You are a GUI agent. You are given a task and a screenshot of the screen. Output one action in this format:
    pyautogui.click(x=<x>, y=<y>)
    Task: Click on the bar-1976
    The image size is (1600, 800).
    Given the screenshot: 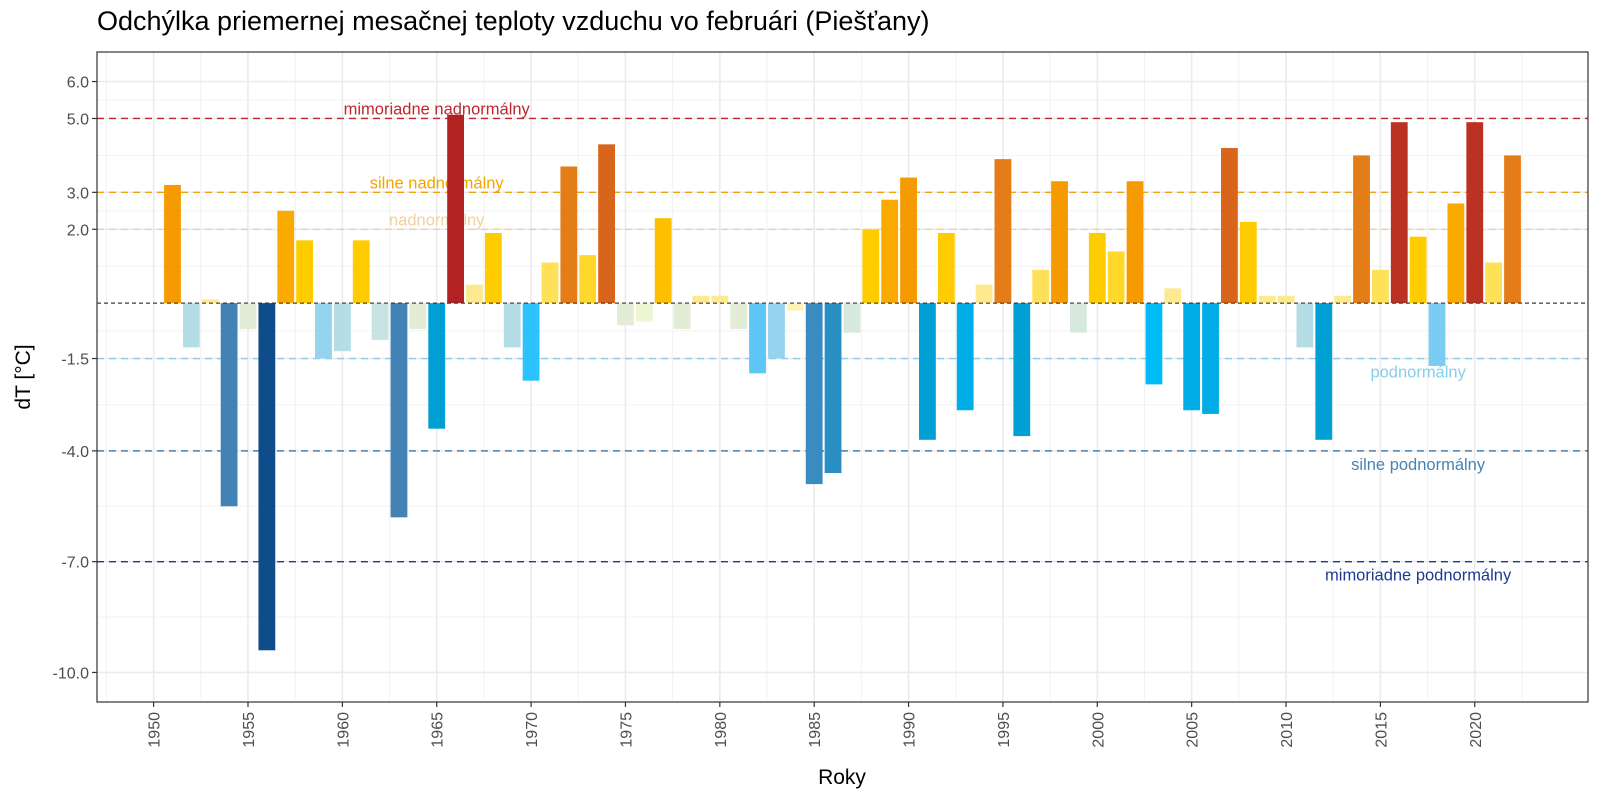 What is the action you would take?
    pyautogui.click(x=644, y=312)
    